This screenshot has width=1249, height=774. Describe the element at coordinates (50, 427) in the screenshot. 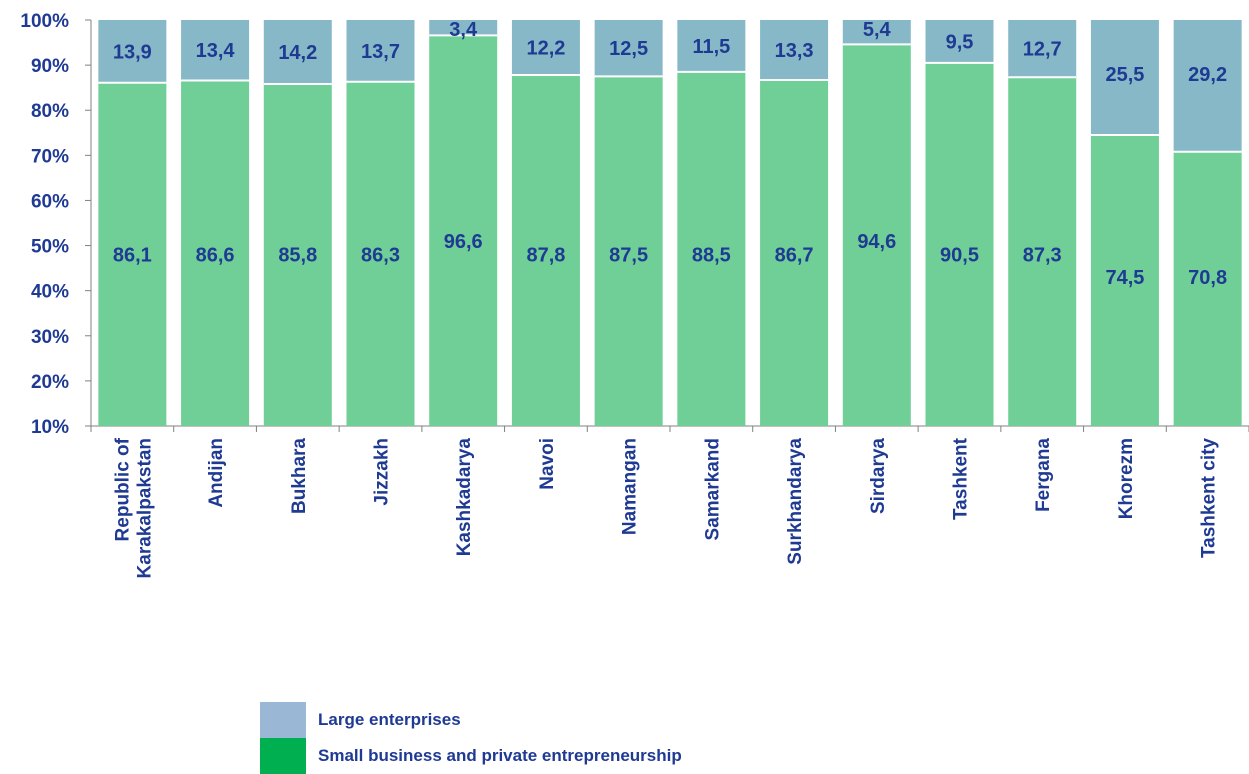

I see `y-tick-label: 10%` at that location.